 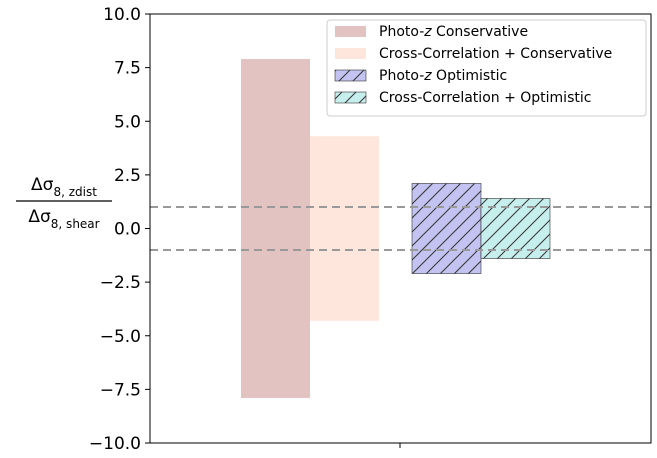 I want to click on y-ticks: 10.0 7.5 5.0 2.5 0.0 −2.5 −5.0 −7.5 −10.0, so click(x=119, y=229).